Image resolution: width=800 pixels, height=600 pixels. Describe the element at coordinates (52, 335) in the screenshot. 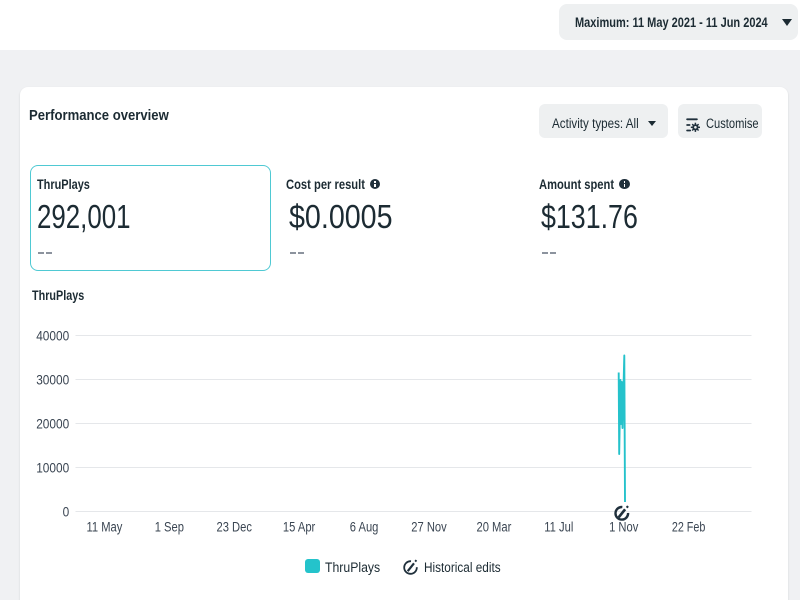

I see `svg-text: 40000` at that location.